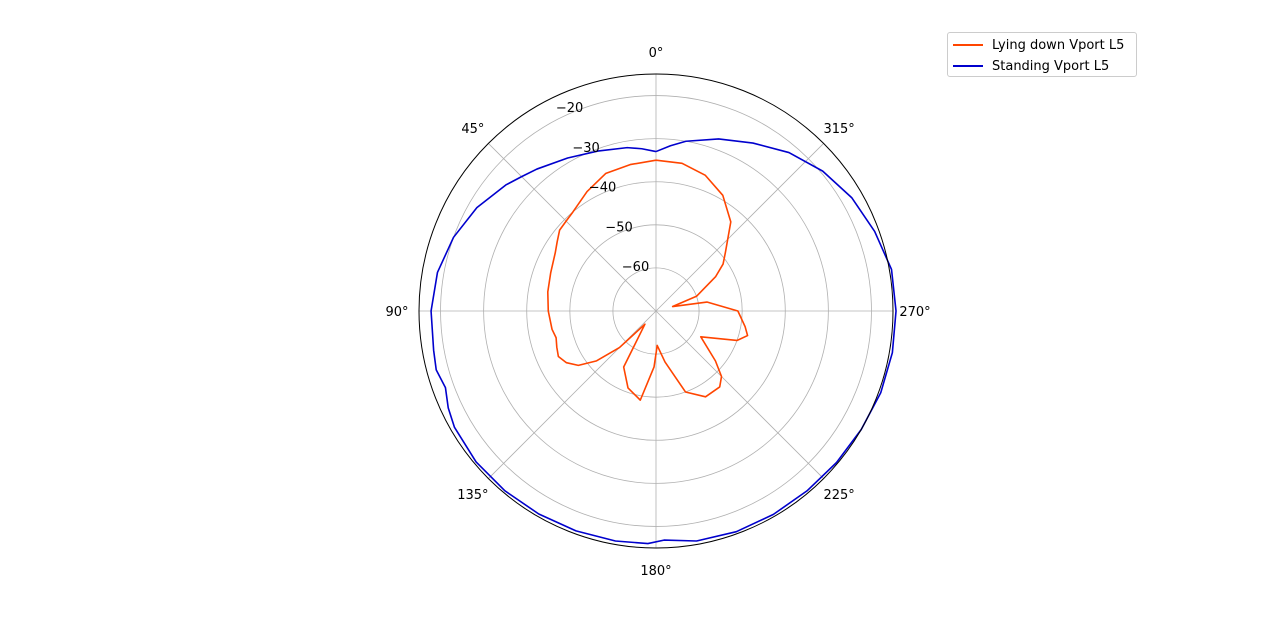 This screenshot has width=1280, height=619. I want to click on theta-tick-label: 270°, so click(914, 312).